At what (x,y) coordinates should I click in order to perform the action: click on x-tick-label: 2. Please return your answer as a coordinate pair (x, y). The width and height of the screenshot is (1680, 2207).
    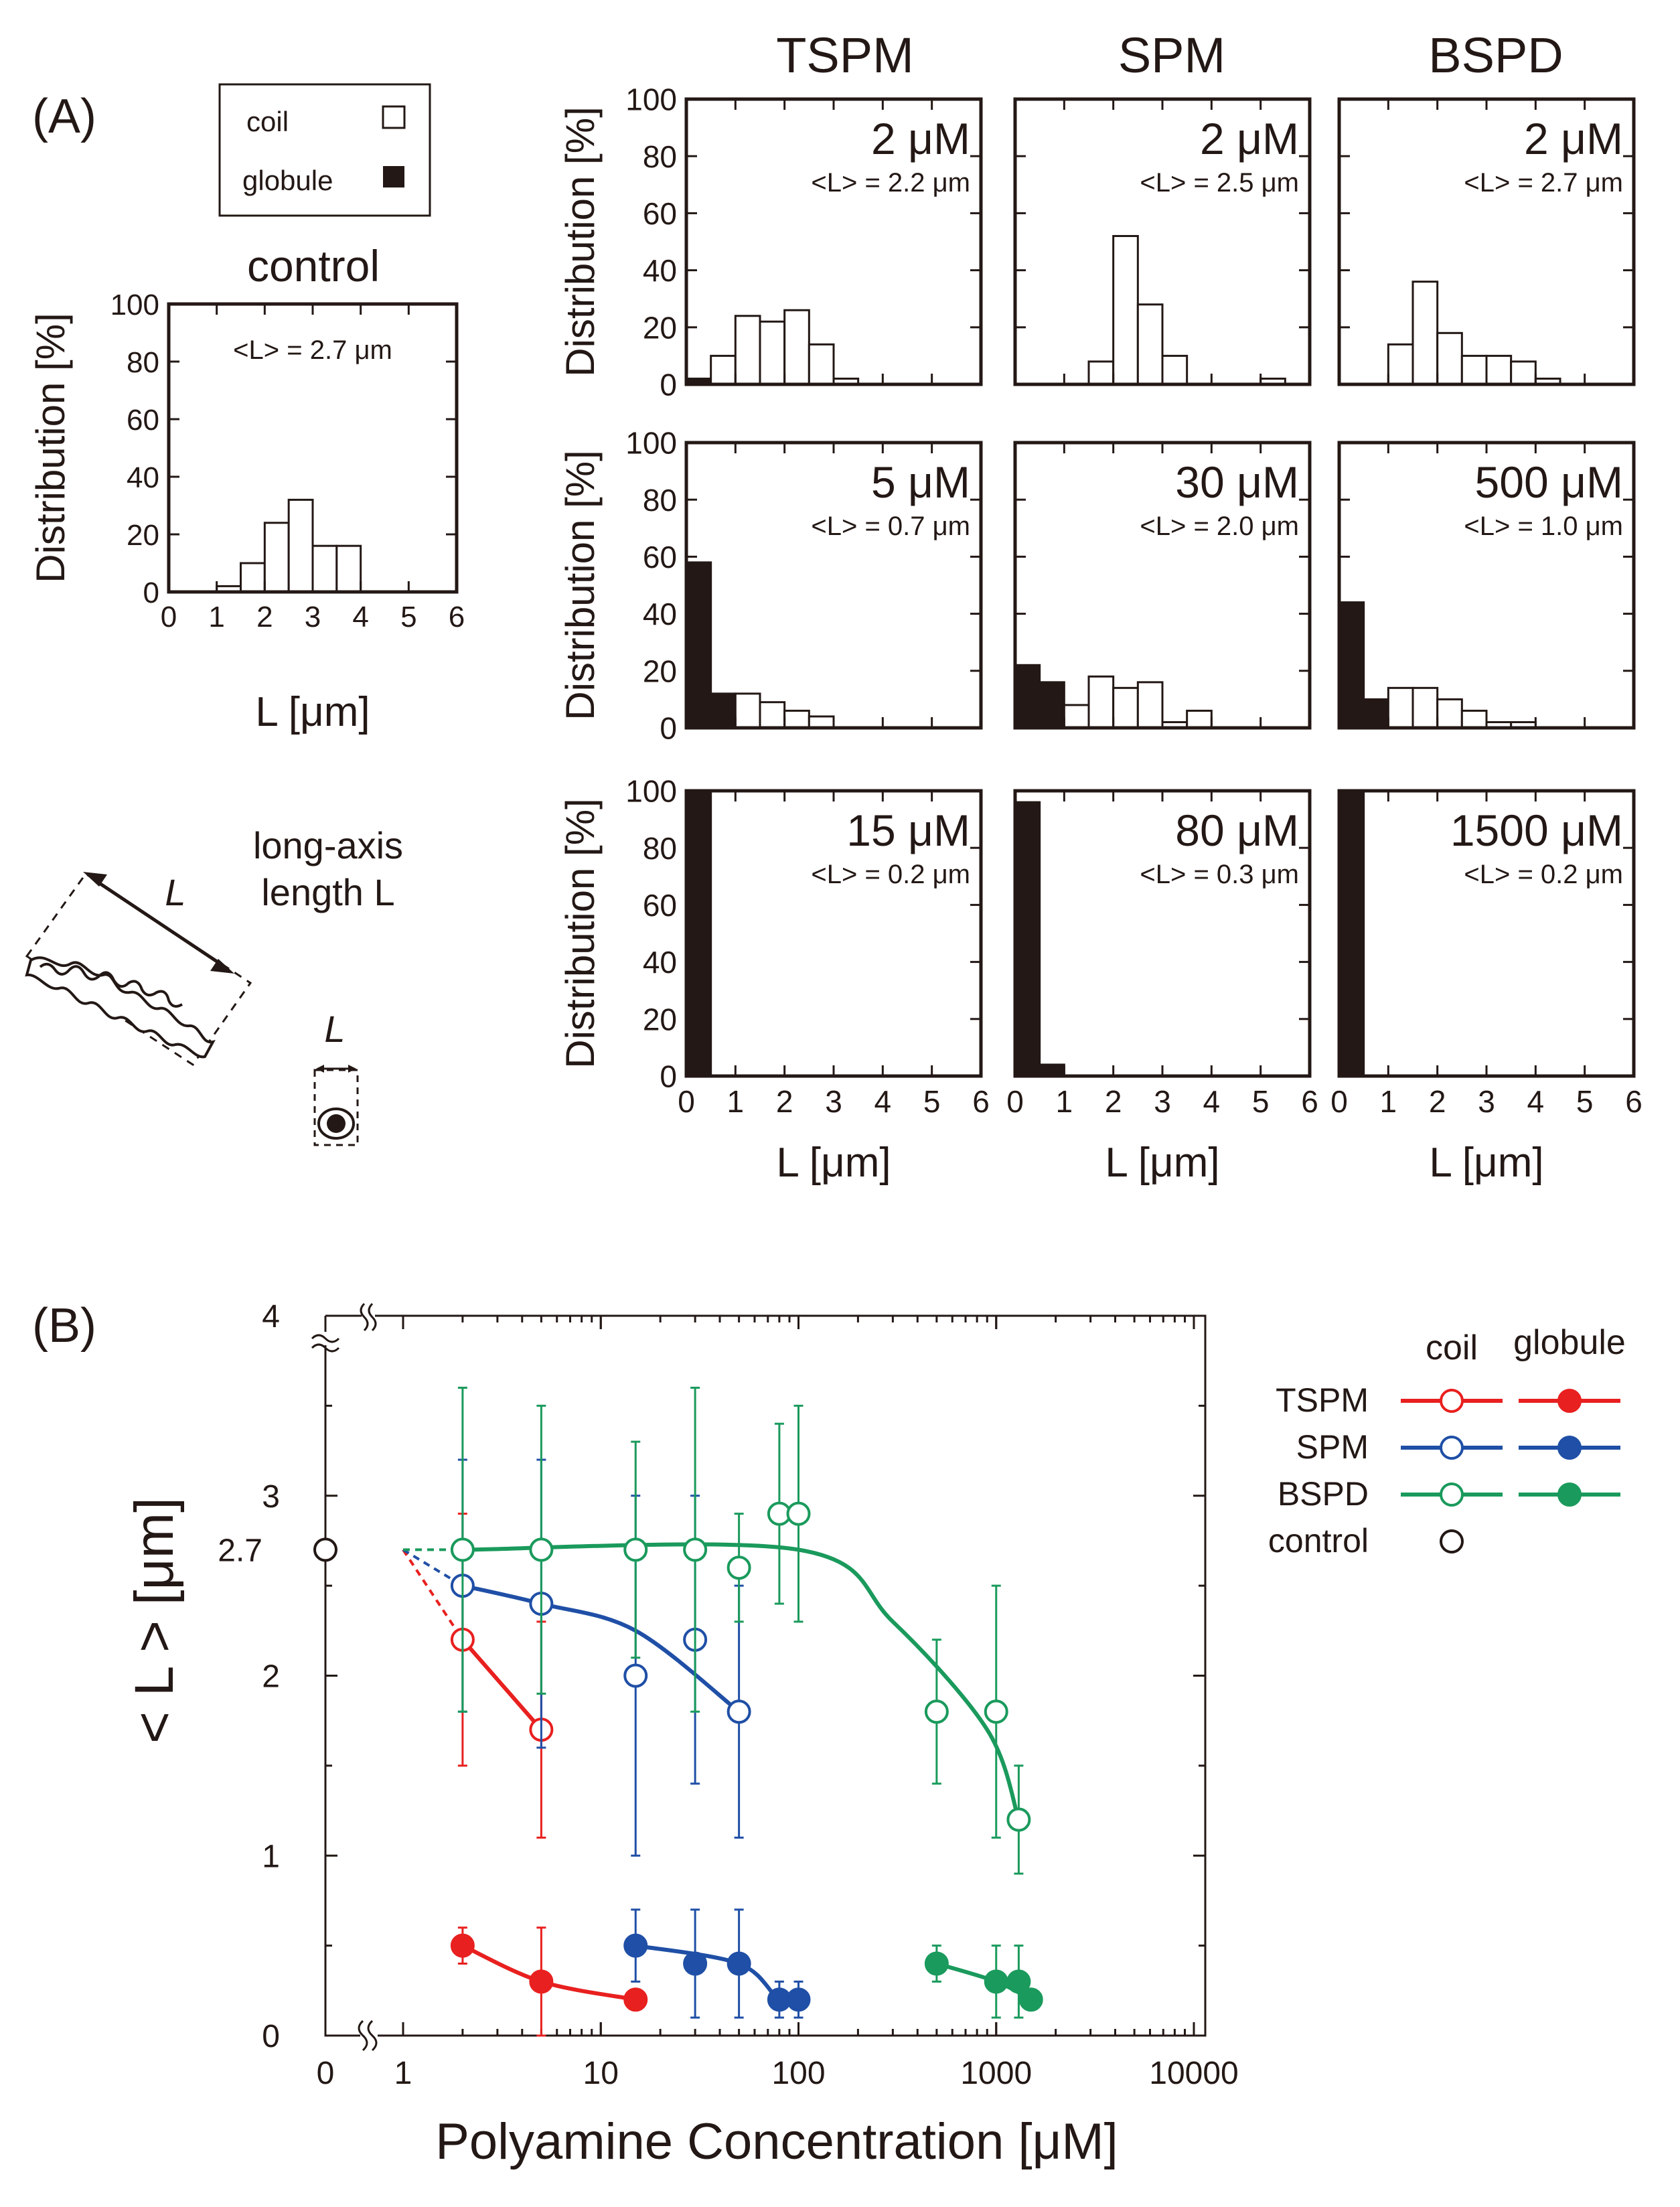
    Looking at the image, I should click on (1113, 1102).